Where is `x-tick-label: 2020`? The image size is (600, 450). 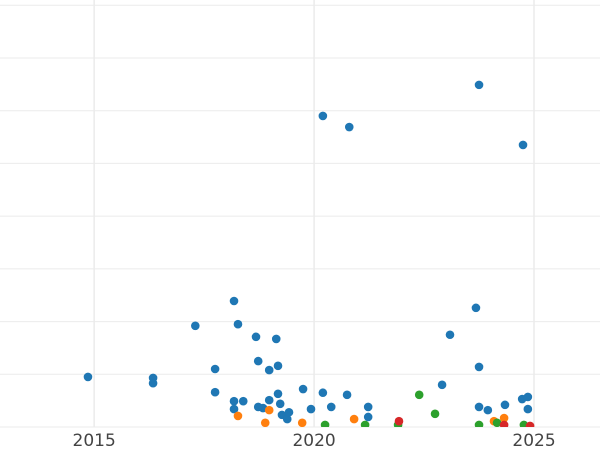
x-tick-label: 2020 is located at coordinates (313, 440).